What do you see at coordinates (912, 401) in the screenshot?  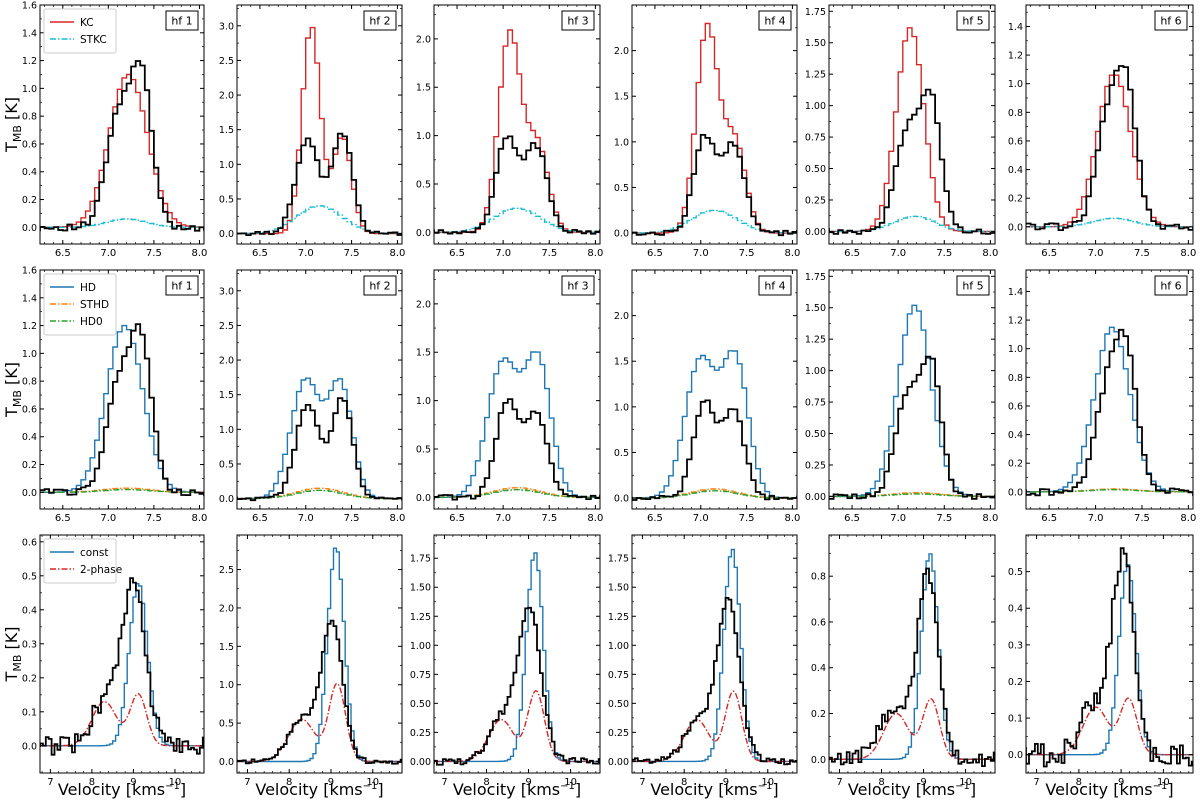 I see `series-hd` at bounding box center [912, 401].